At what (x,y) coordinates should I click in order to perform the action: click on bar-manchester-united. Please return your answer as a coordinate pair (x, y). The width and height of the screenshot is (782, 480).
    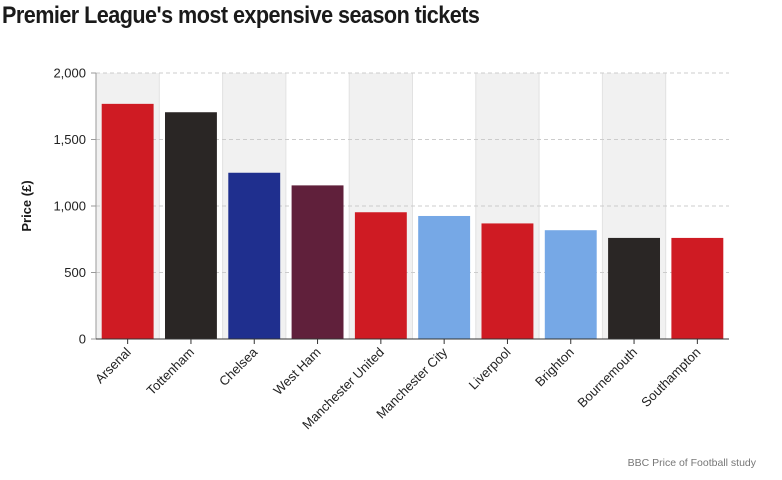
    Looking at the image, I should click on (380, 275).